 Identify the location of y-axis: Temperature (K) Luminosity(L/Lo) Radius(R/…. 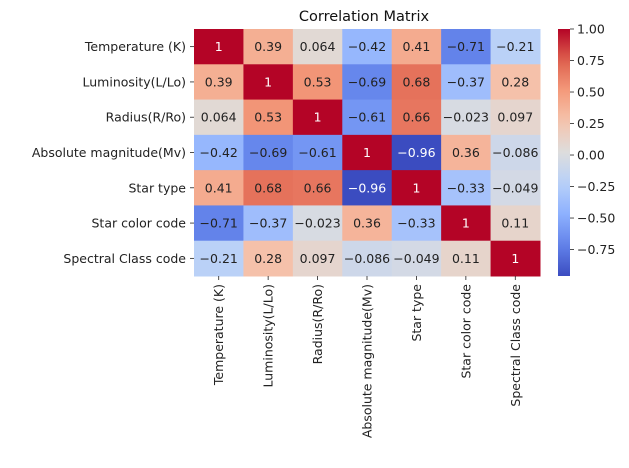
(113, 152).